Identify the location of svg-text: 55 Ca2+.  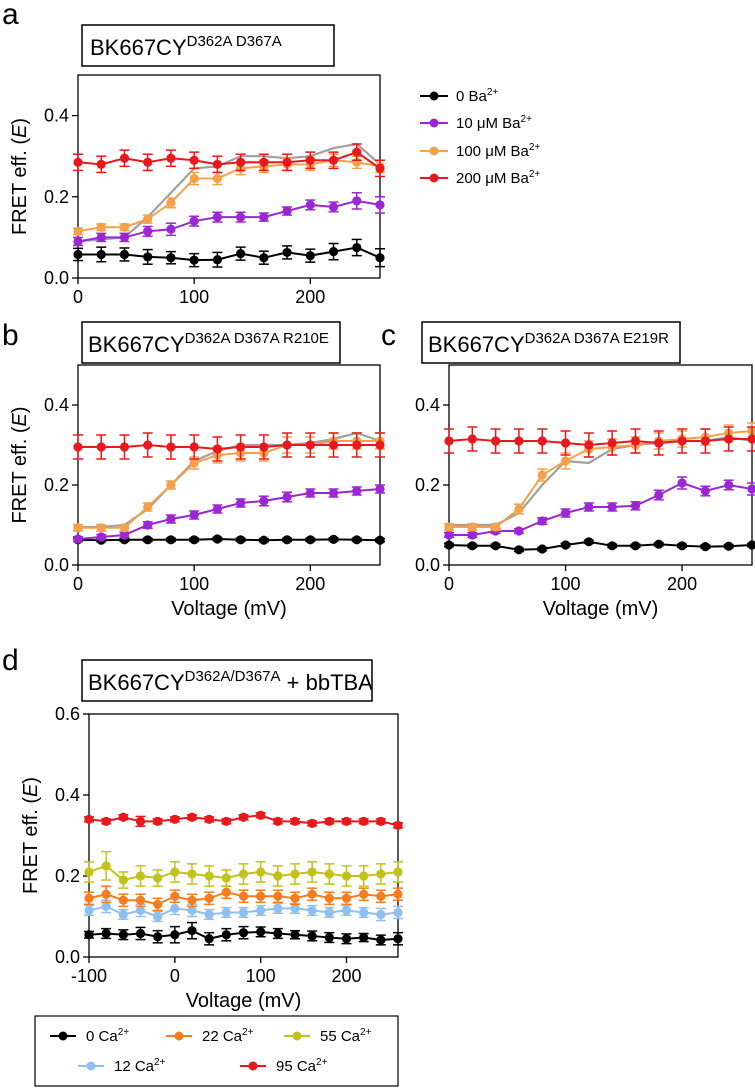
(346, 1036).